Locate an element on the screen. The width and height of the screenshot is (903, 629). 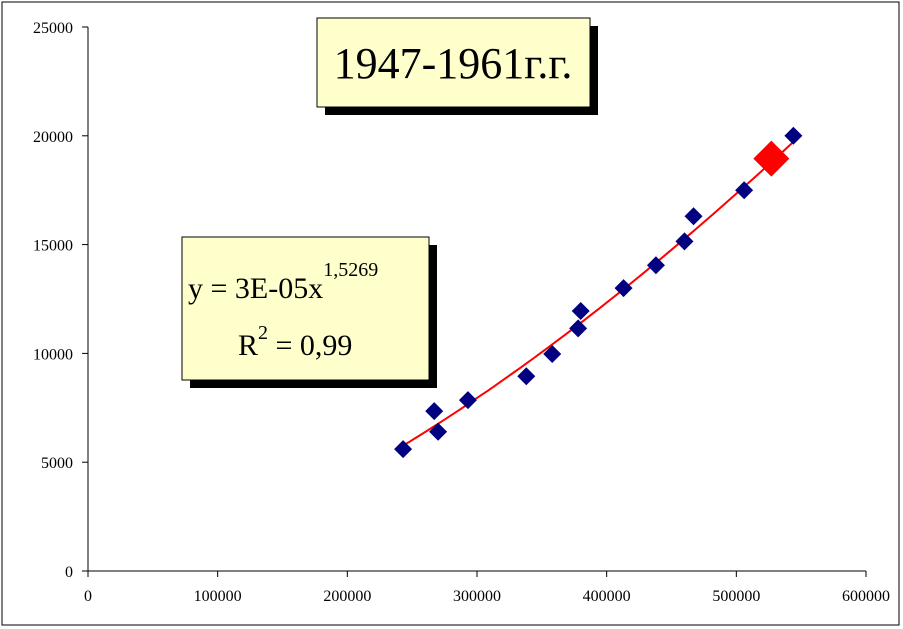
r2-value: = 0,99 is located at coordinates (310, 345).